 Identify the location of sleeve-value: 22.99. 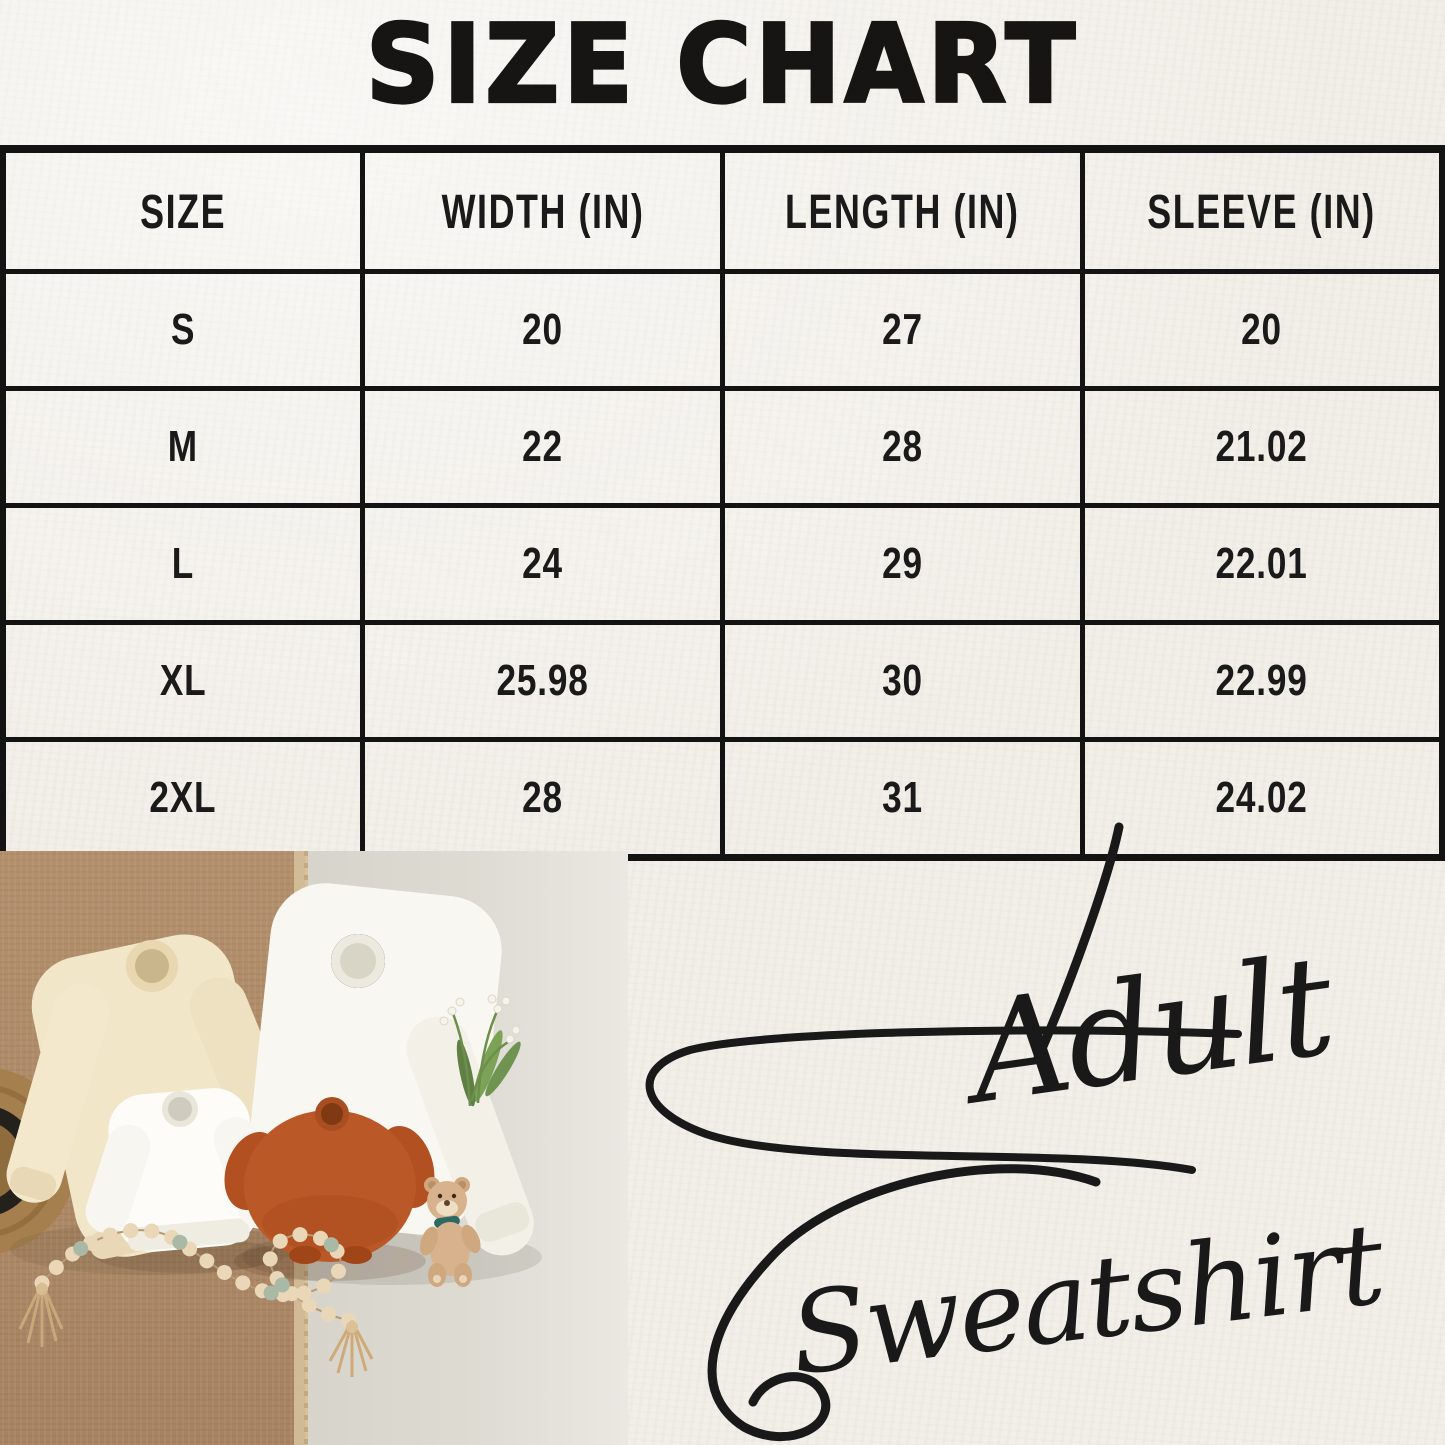
(1261, 680).